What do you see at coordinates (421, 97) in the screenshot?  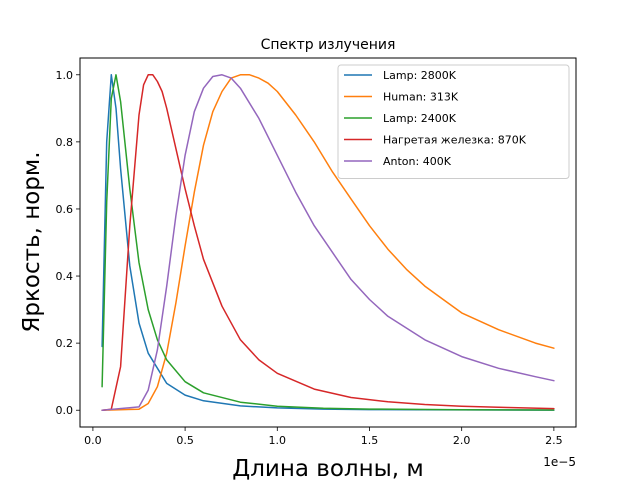 I see `legend-label-1: Human: 313K` at bounding box center [421, 97].